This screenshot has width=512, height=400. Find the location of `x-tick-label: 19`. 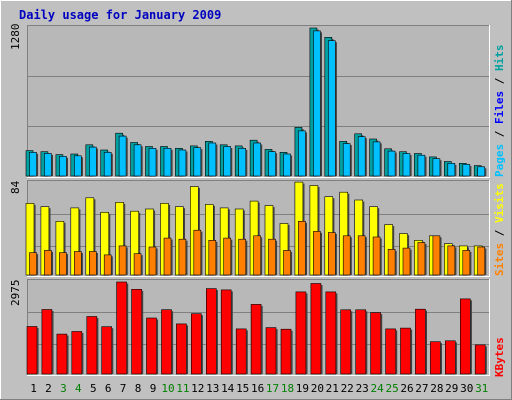

x-tick-label: 19 is located at coordinates (302, 388).